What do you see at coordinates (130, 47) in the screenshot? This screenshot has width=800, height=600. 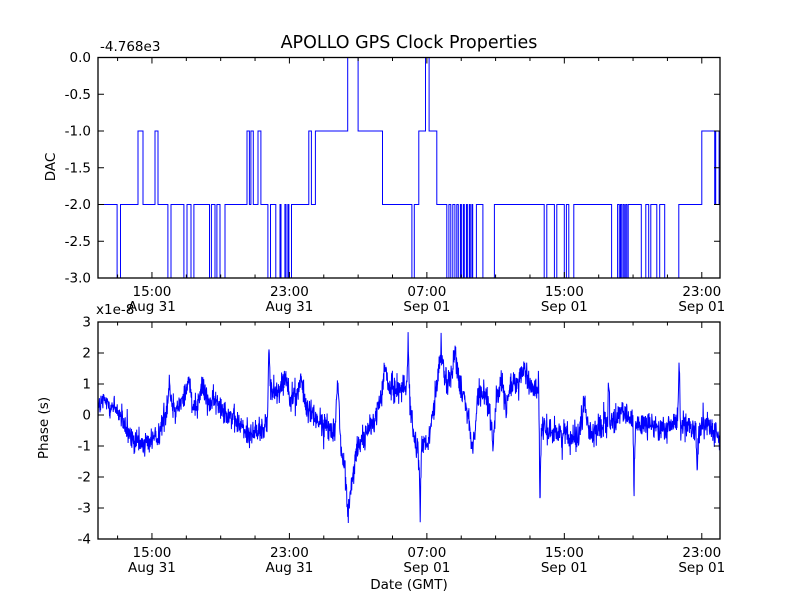 I see `dac-axis-offset-label: -4.768e3` at bounding box center [130, 47].